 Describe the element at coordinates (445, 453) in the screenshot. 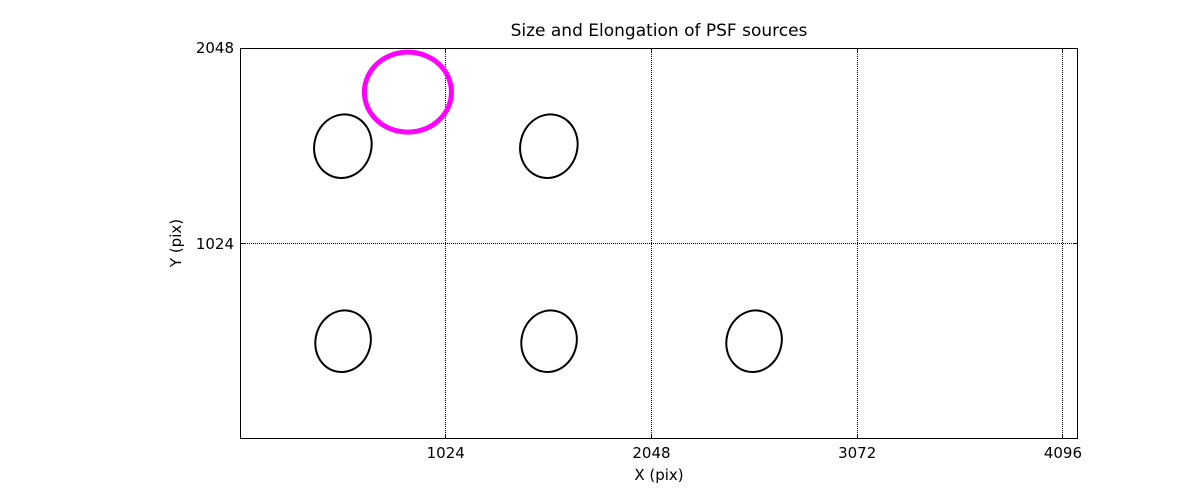

I see `x-tick-label-1024: 1024` at that location.